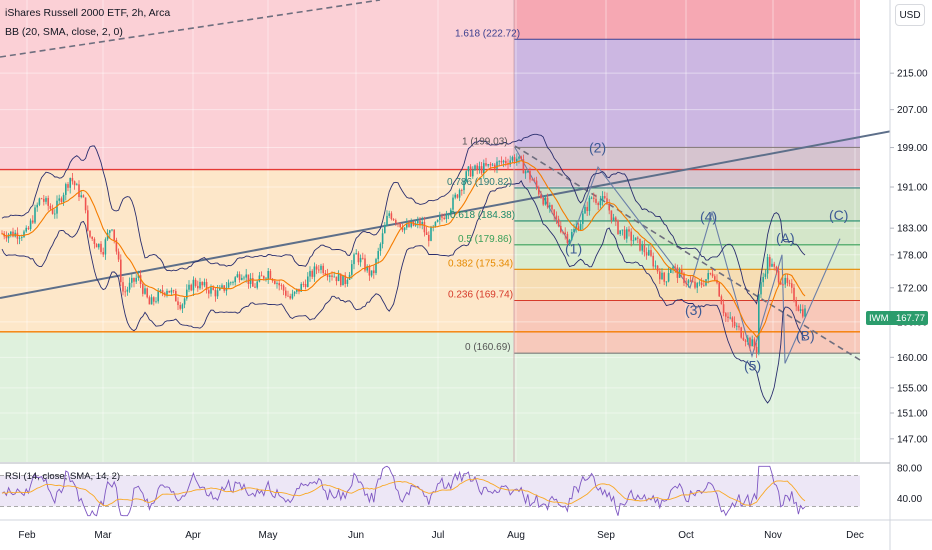 The height and width of the screenshot is (550, 932). I want to click on rsi-indicator-label: RSI (14, close, SMA, 14, 2), so click(63, 476).